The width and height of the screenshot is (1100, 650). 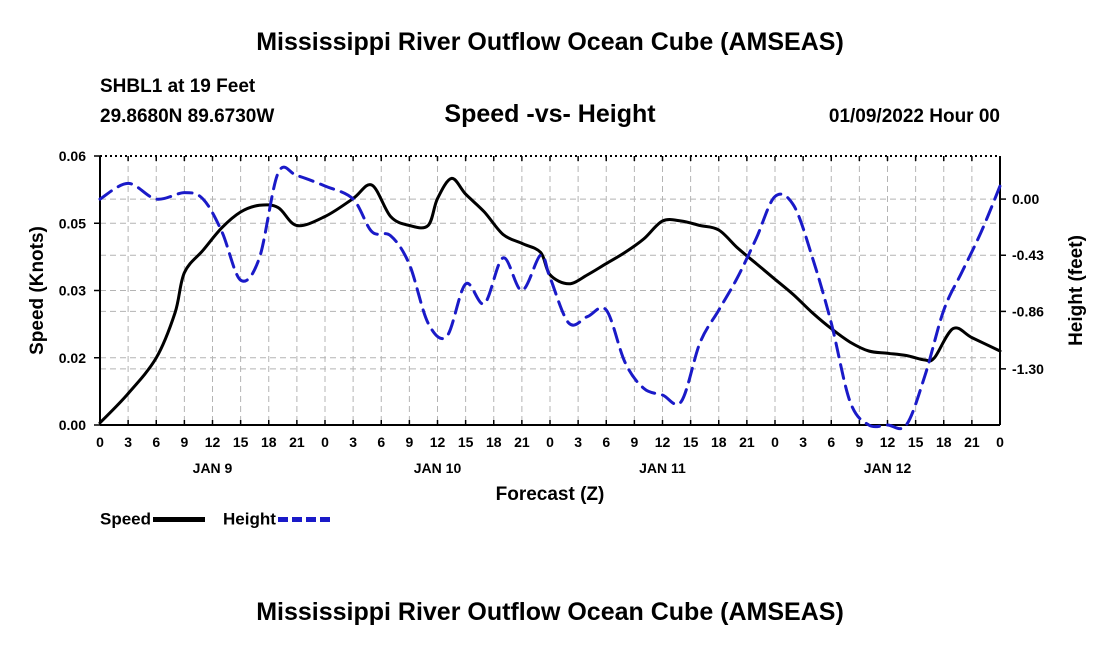 I want to click on y-left-tick-label: 0.00, so click(x=72, y=425).